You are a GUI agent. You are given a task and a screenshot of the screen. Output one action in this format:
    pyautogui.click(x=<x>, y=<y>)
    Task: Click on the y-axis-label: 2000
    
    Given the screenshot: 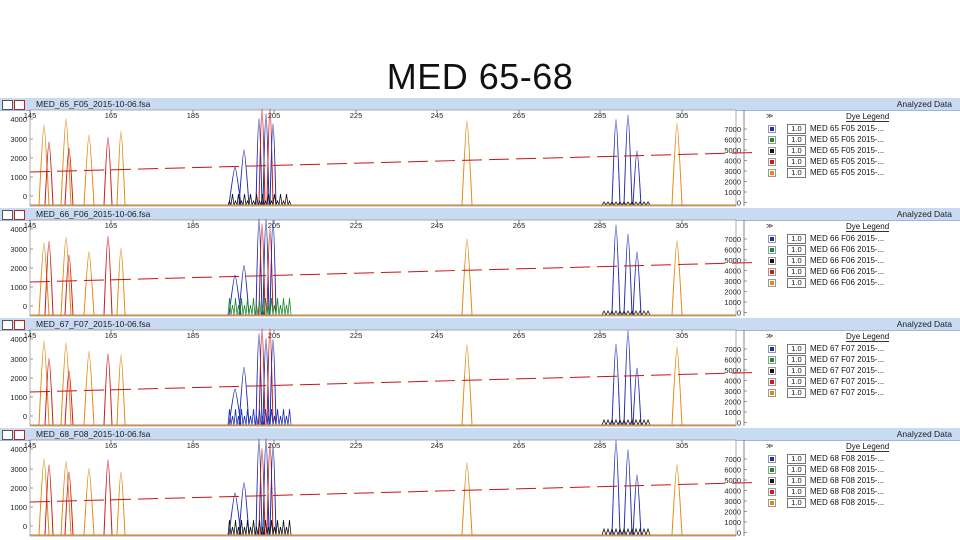 What is the action you would take?
    pyautogui.click(x=18, y=158)
    